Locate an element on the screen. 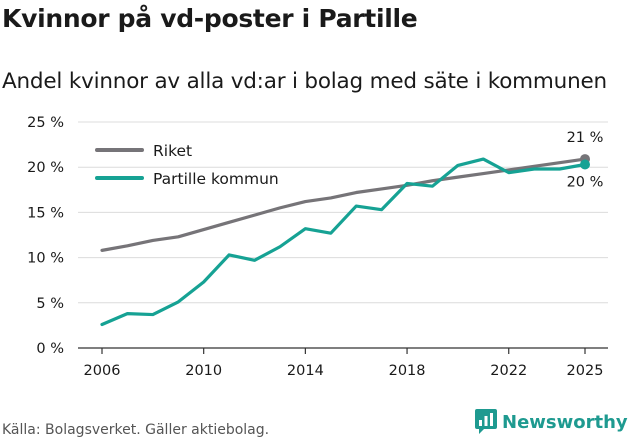 This screenshot has height=439, width=631. x-tick-label: 2022 is located at coordinates (508, 371).